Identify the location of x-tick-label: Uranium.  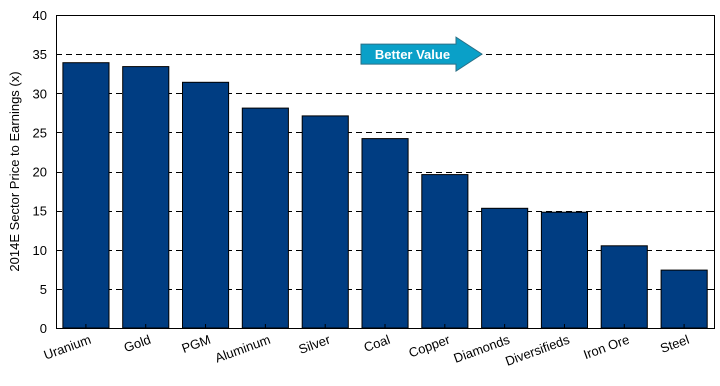
(67, 347).